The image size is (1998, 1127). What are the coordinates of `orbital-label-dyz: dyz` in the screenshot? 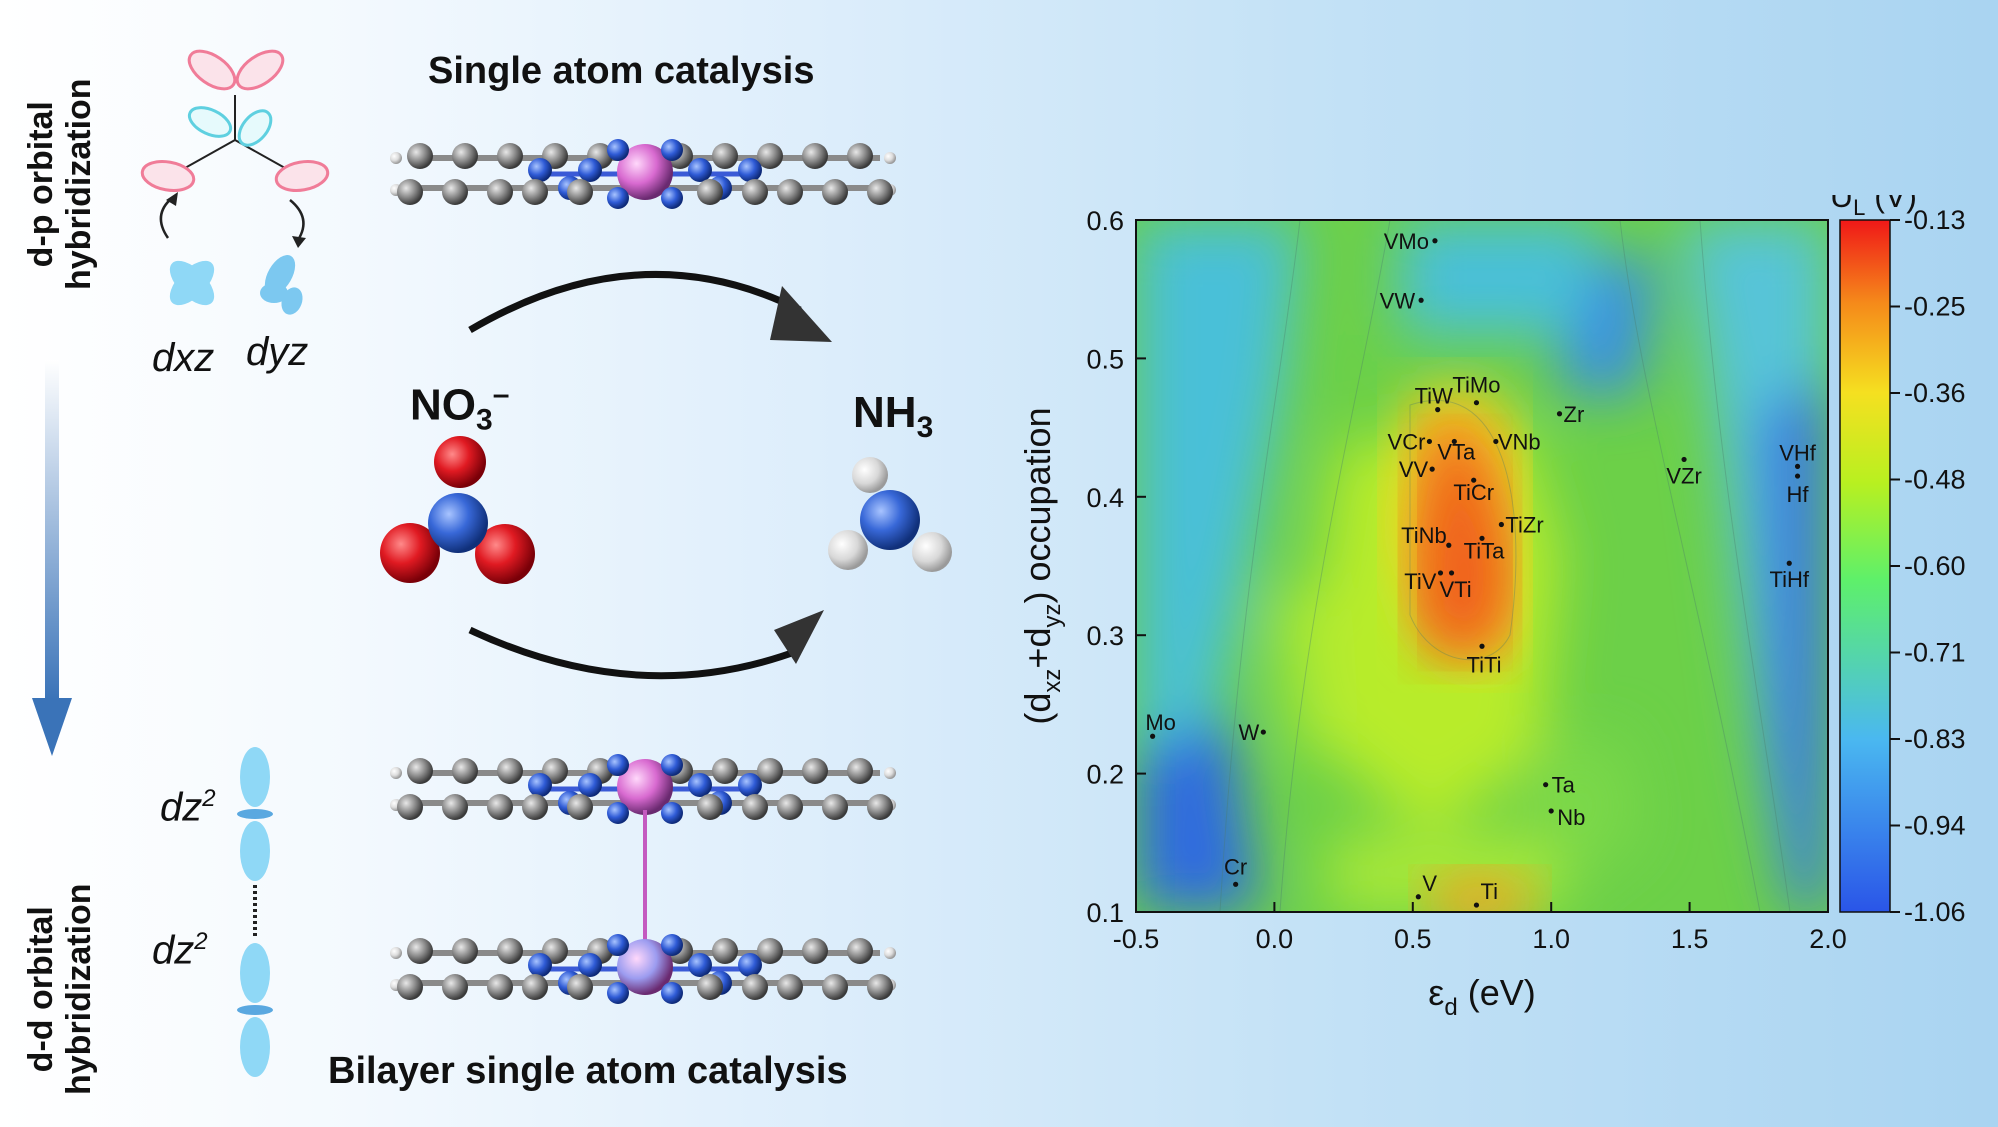 It's located at (277, 352).